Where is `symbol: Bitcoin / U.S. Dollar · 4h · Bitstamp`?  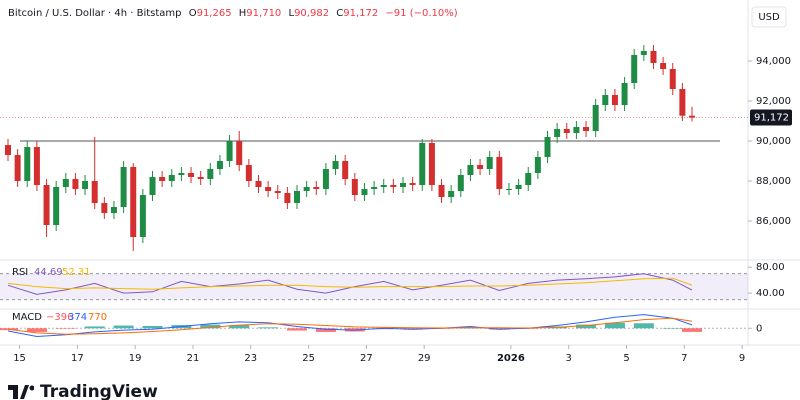 symbol: Bitcoin / U.S. Dollar · 4h · Bitstamp is located at coordinates (95, 13).